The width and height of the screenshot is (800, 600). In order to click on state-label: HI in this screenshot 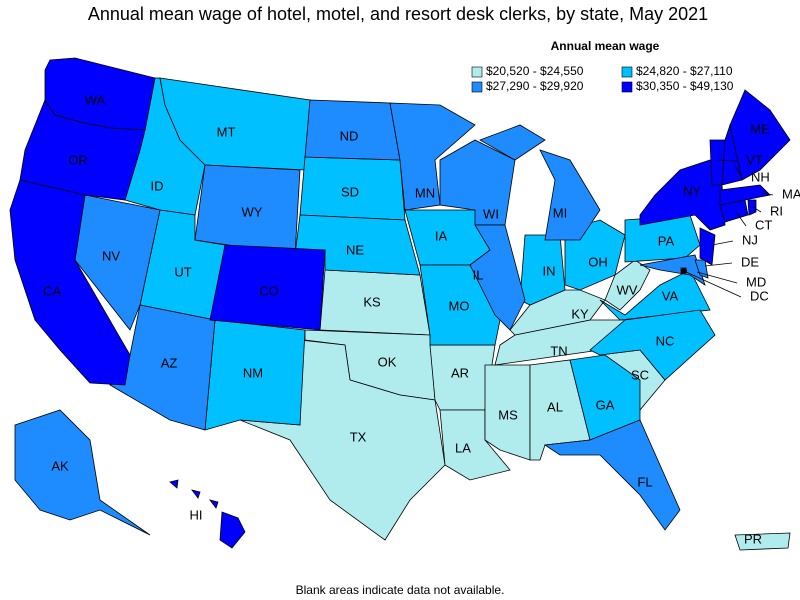, I will do `click(196, 514)`.